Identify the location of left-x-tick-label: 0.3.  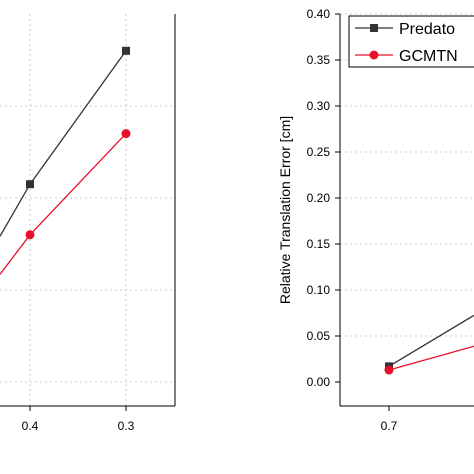
(126, 426).